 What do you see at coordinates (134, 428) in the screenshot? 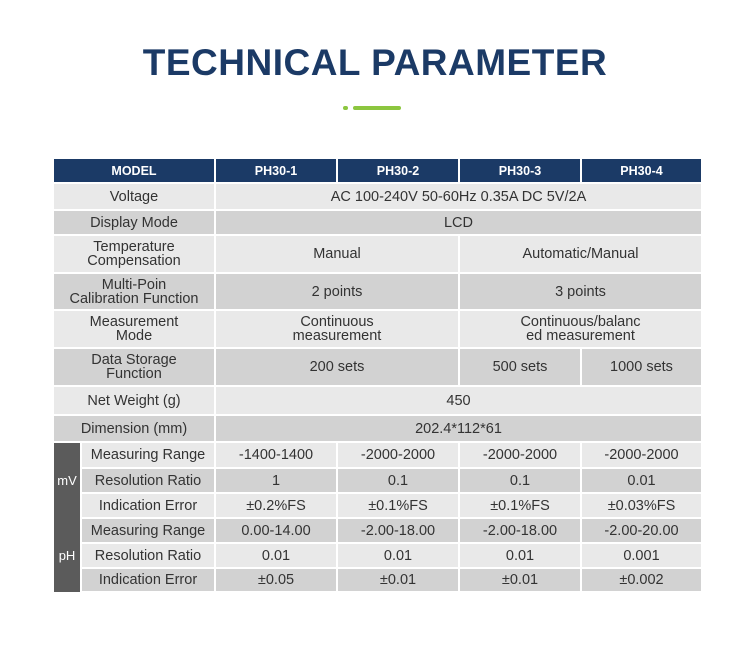
I see `row-label: Dimension (mm)` at bounding box center [134, 428].